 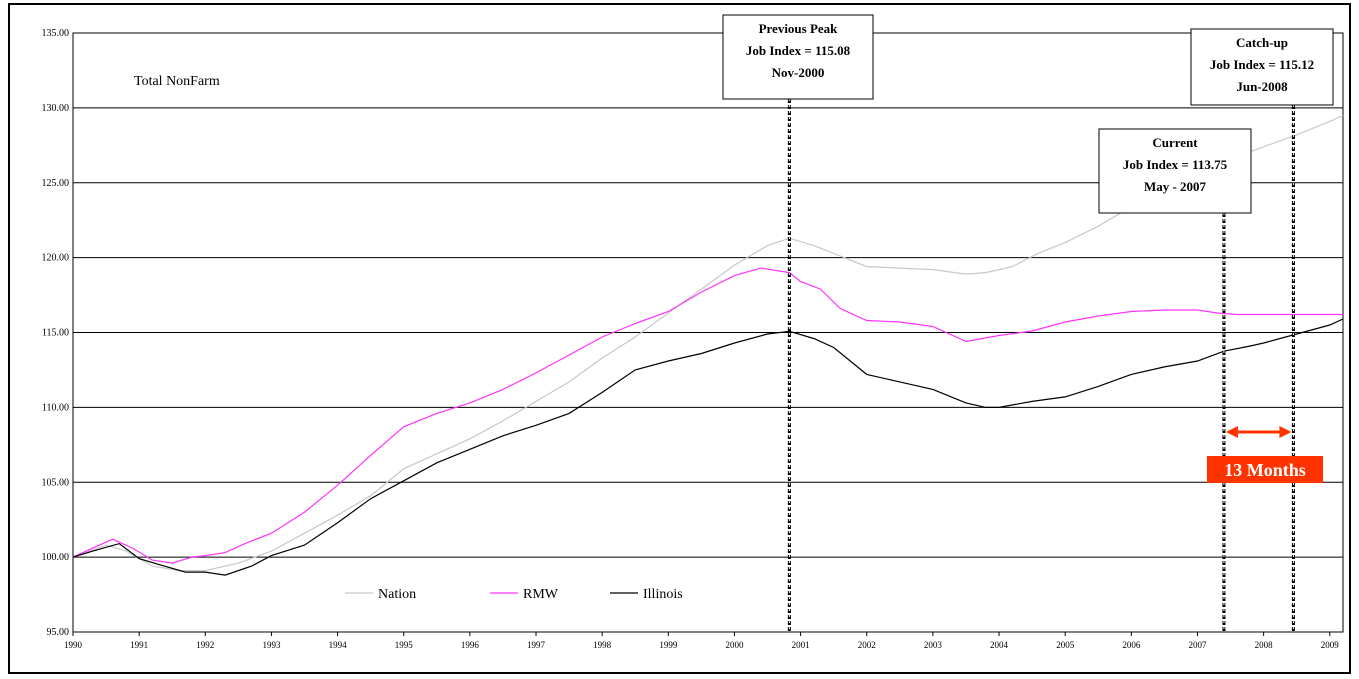 I want to click on annotation-text: May - 2007, so click(x=1175, y=186).